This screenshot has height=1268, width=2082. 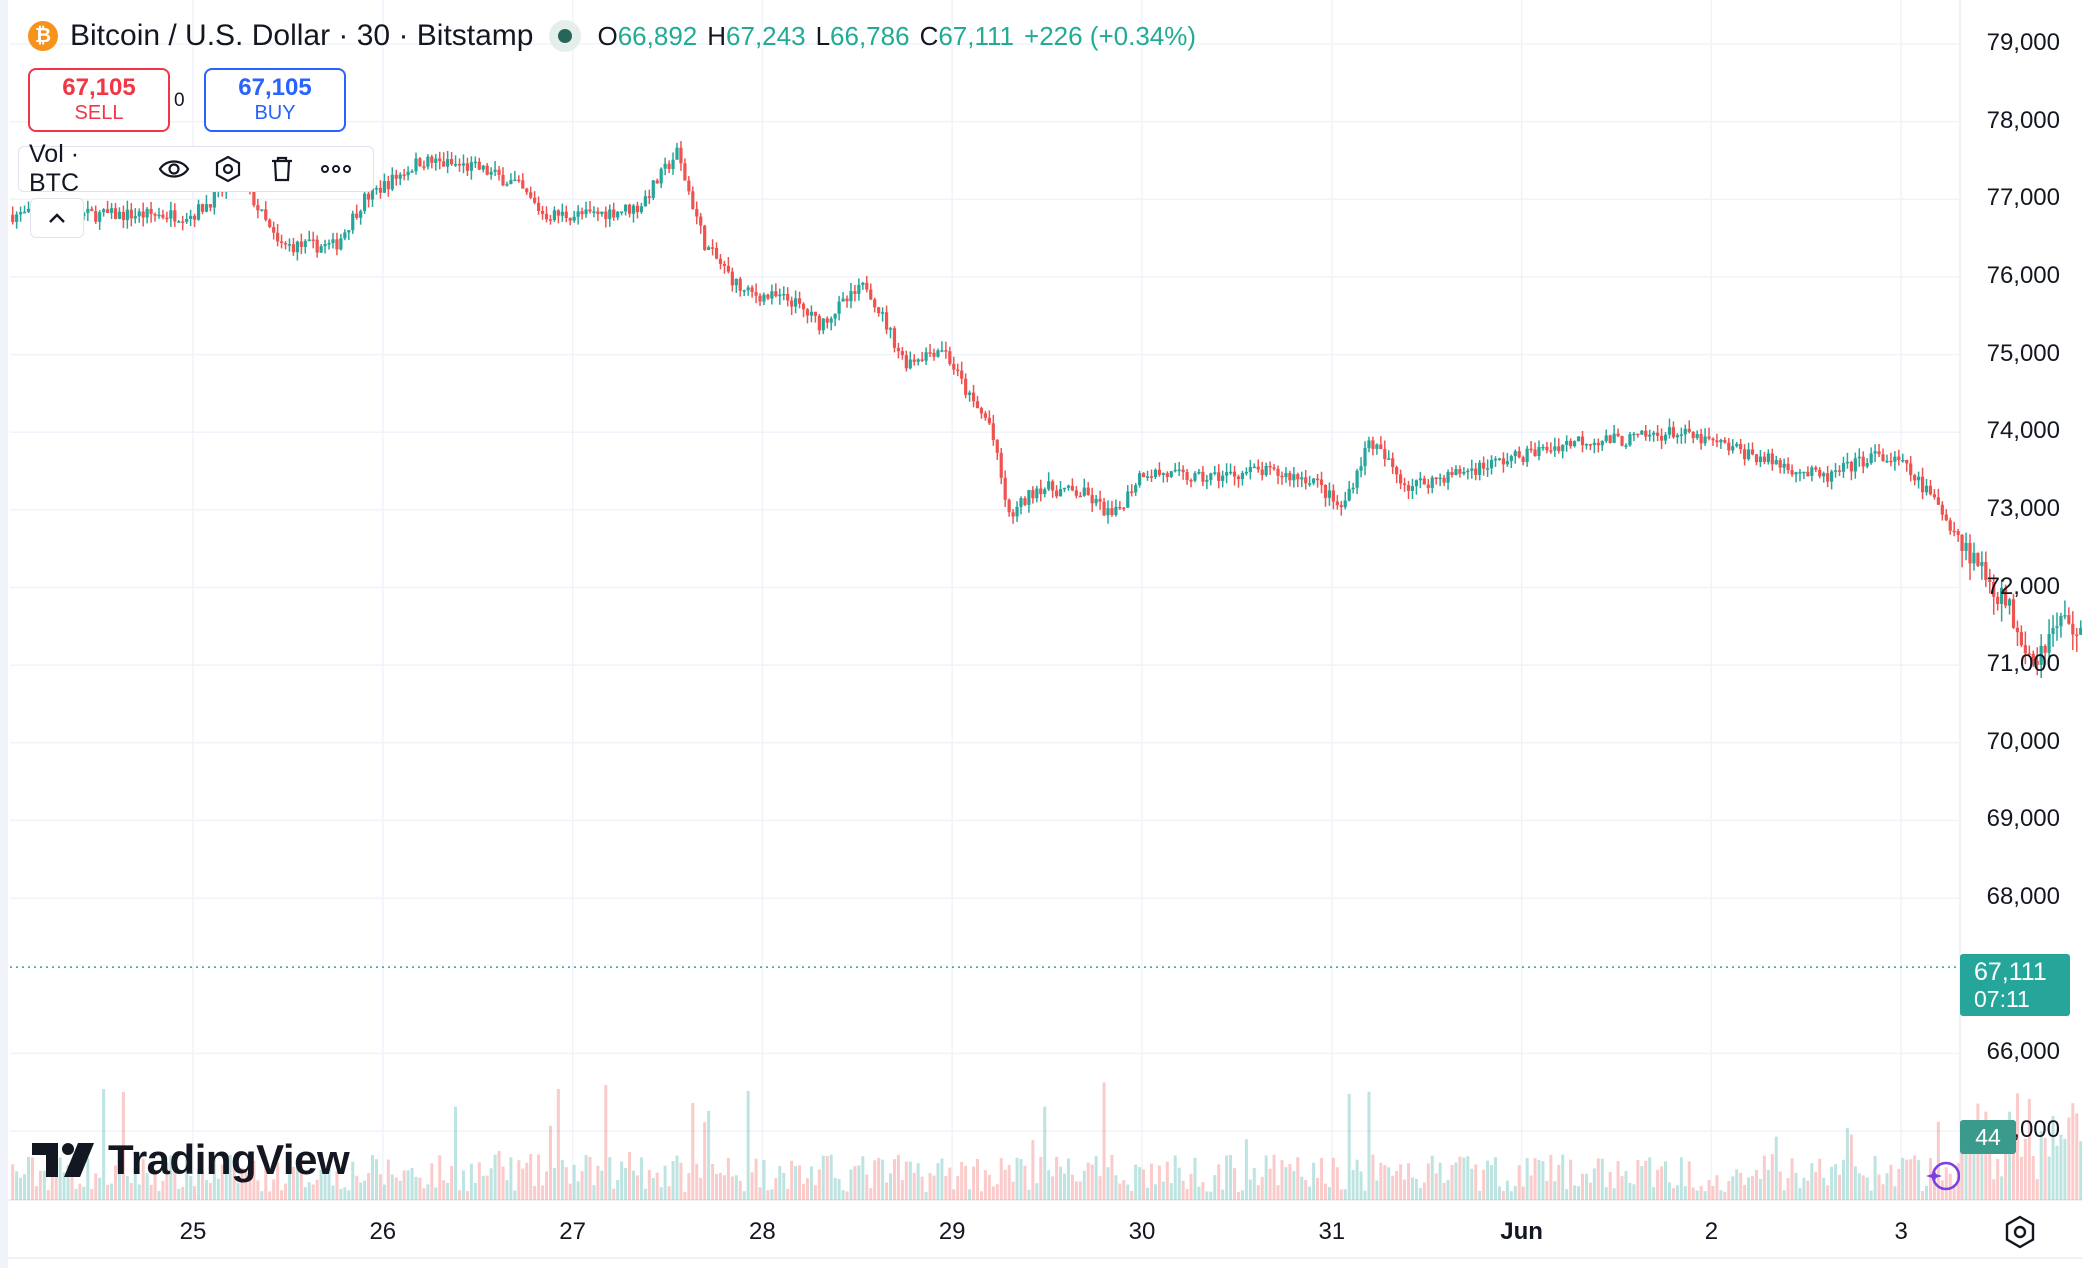 I want to click on volume-title: Vol · BTC, so click(x=54, y=168).